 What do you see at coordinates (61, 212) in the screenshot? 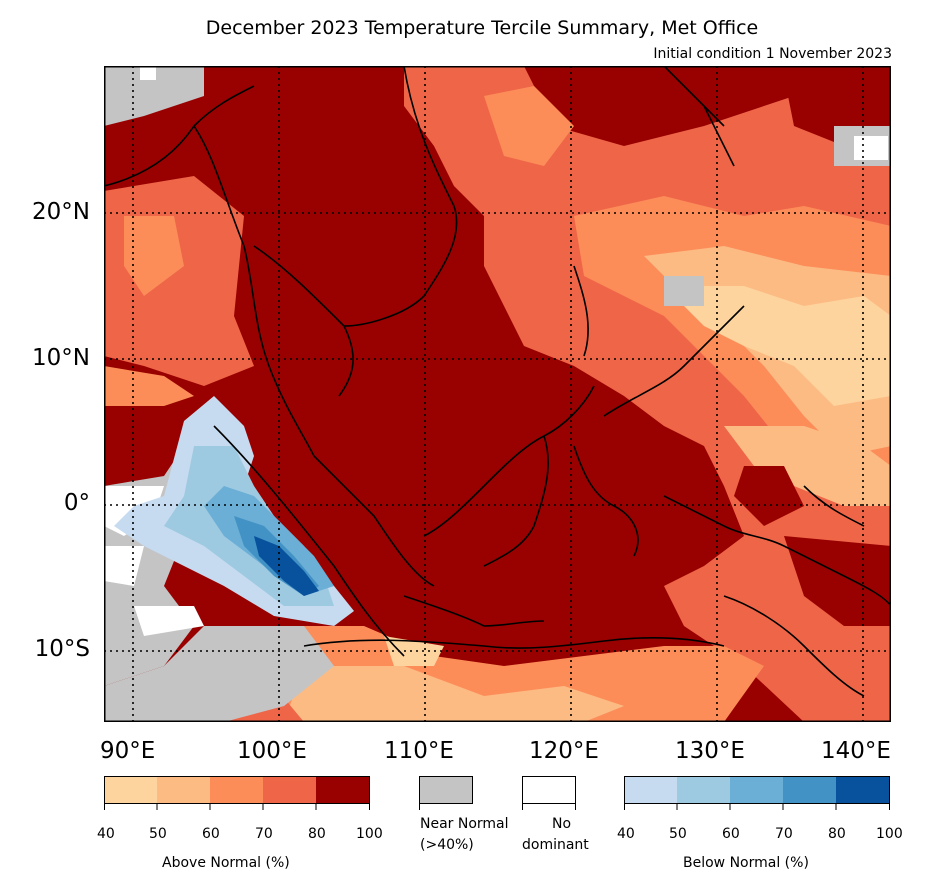
I see `lat-label-20n: 20°N` at bounding box center [61, 212].